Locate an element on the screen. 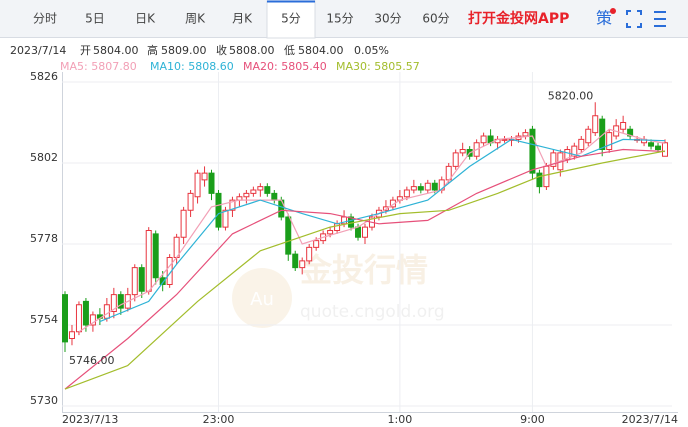  low-label: 5746.00 is located at coordinates (92, 360).